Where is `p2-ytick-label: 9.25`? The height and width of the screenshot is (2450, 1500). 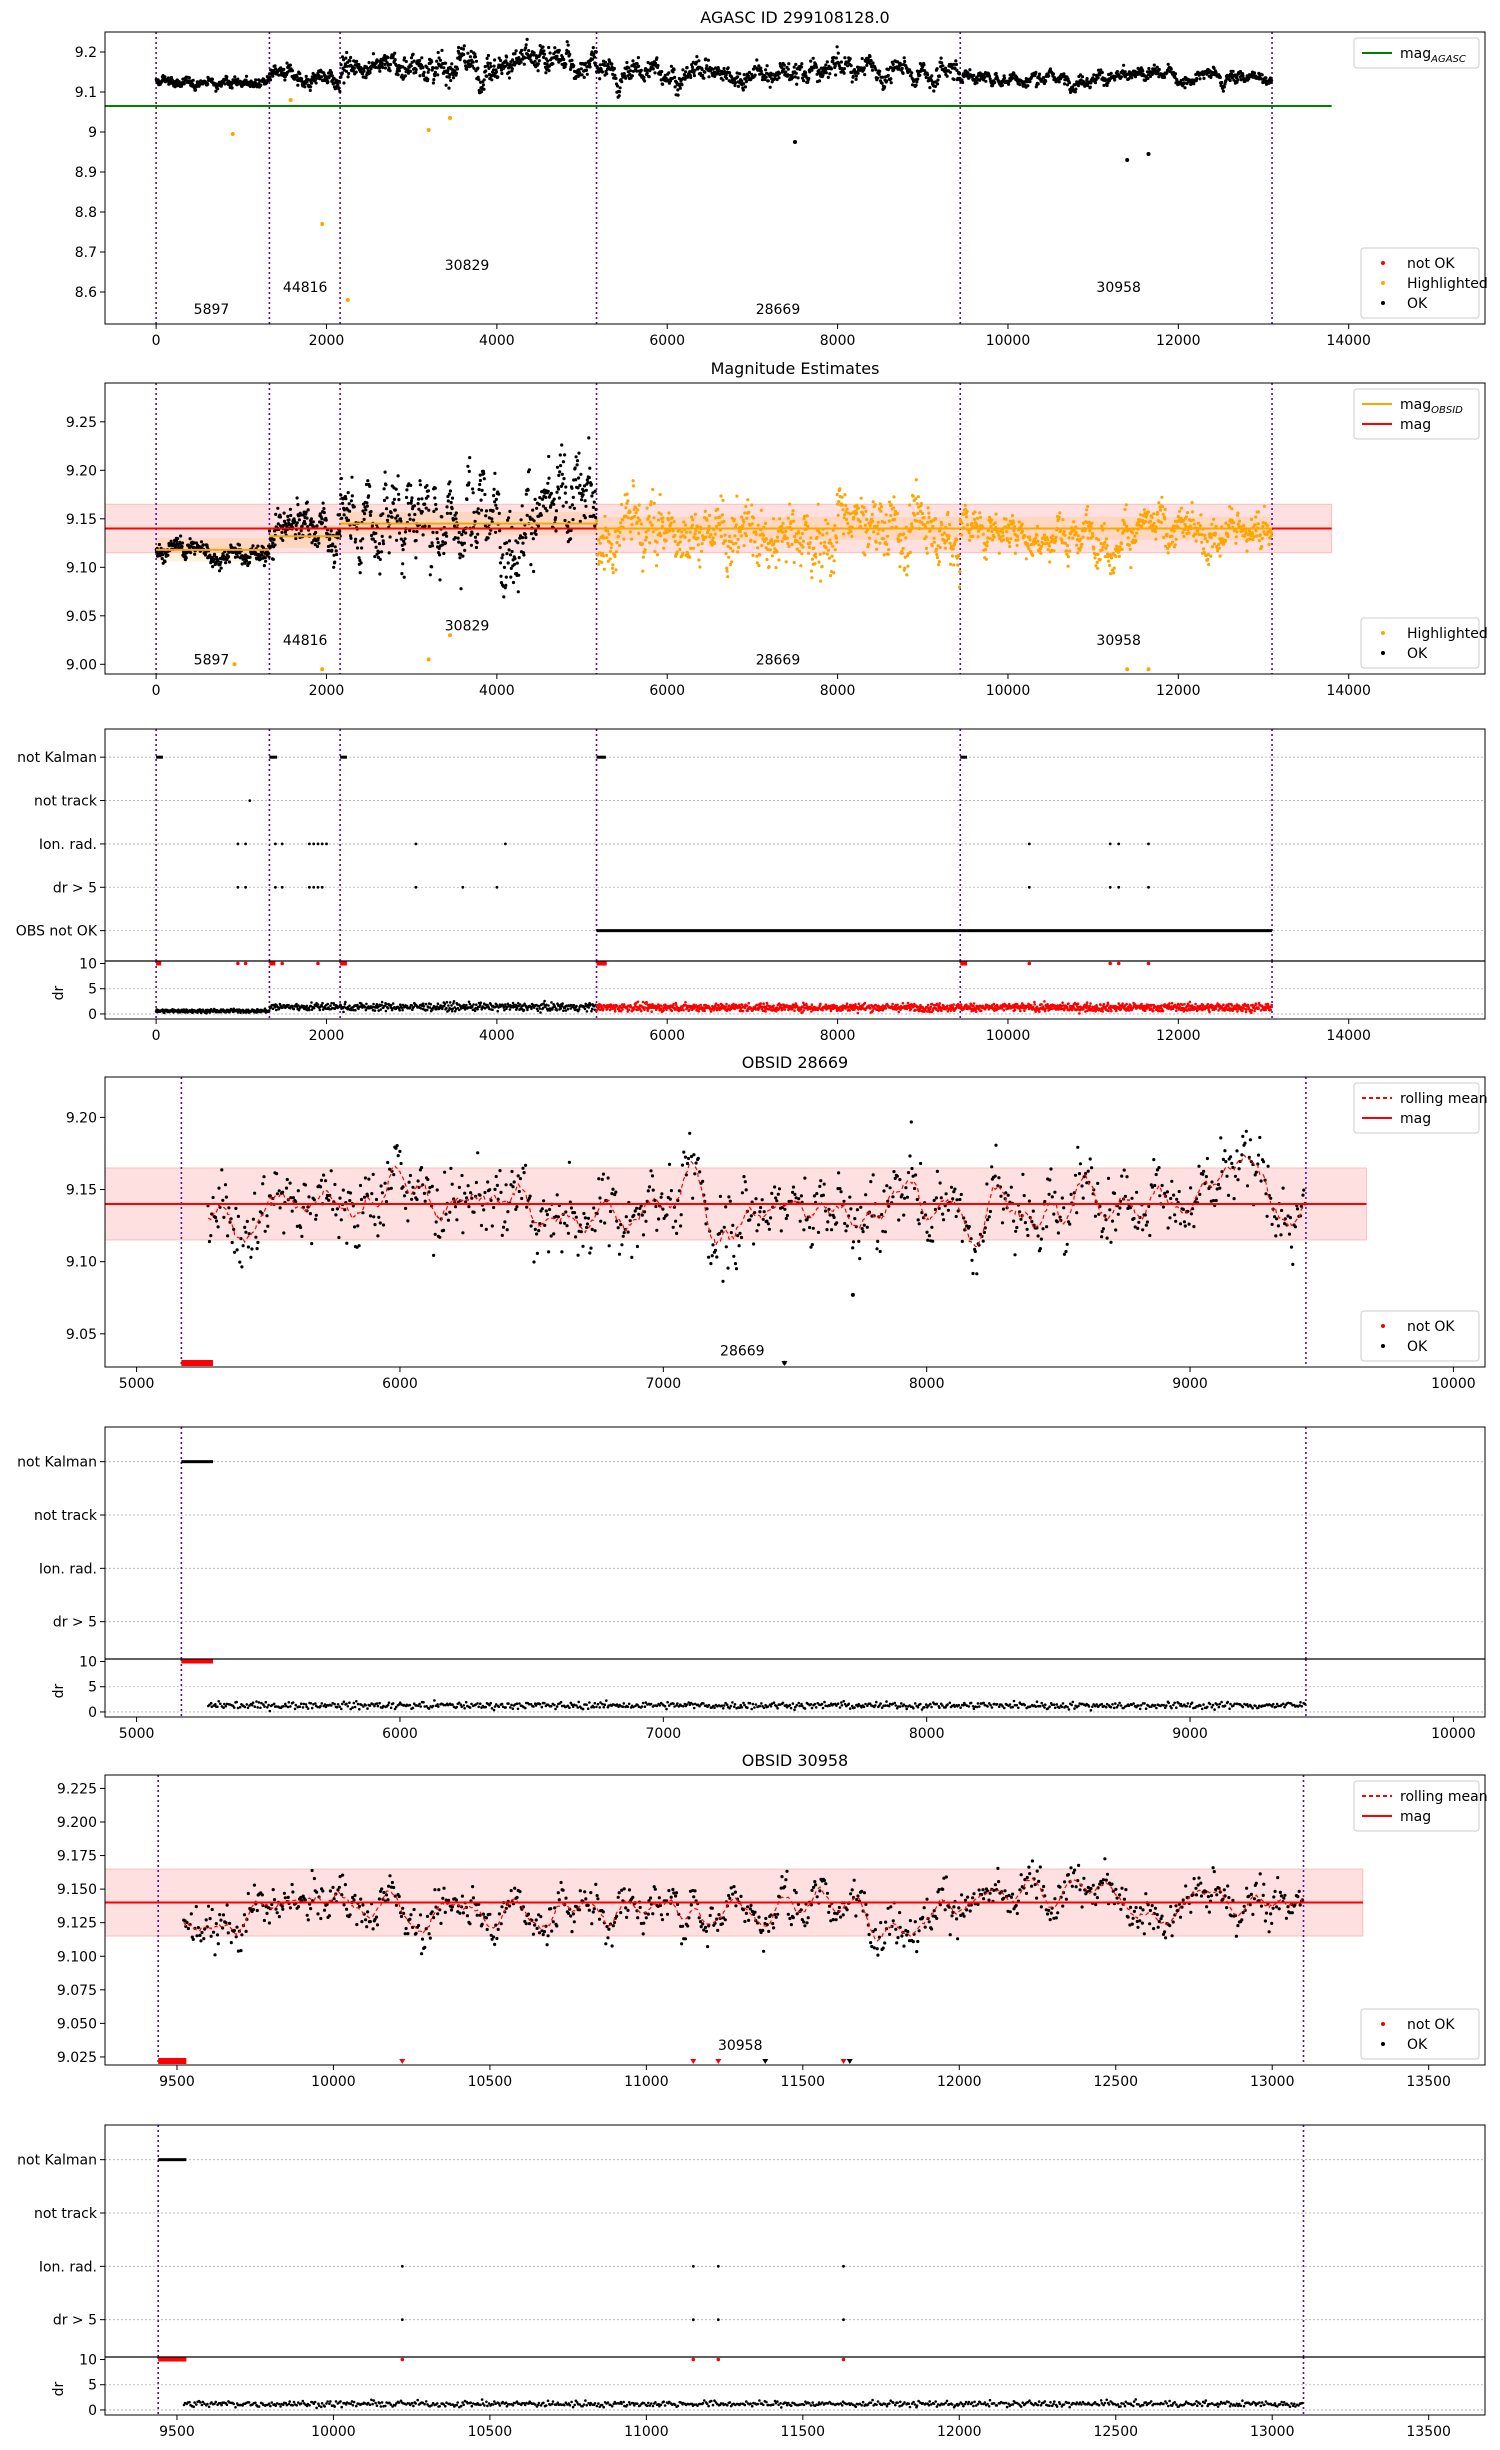 p2-ytick-label: 9.25 is located at coordinates (81, 423).